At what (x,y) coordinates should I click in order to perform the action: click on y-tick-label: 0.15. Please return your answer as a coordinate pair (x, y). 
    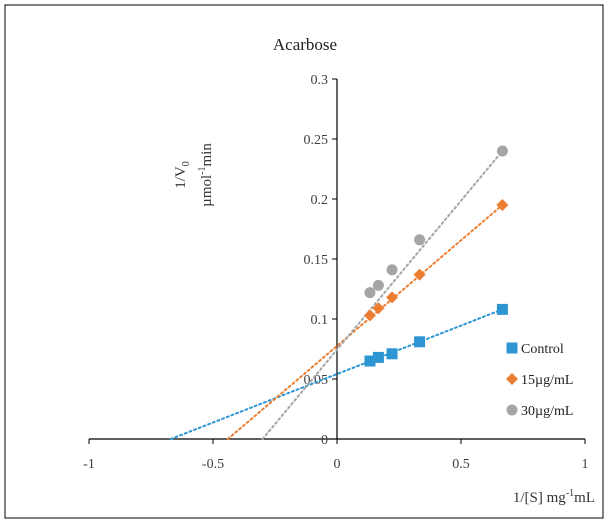
    Looking at the image, I should click on (316, 260).